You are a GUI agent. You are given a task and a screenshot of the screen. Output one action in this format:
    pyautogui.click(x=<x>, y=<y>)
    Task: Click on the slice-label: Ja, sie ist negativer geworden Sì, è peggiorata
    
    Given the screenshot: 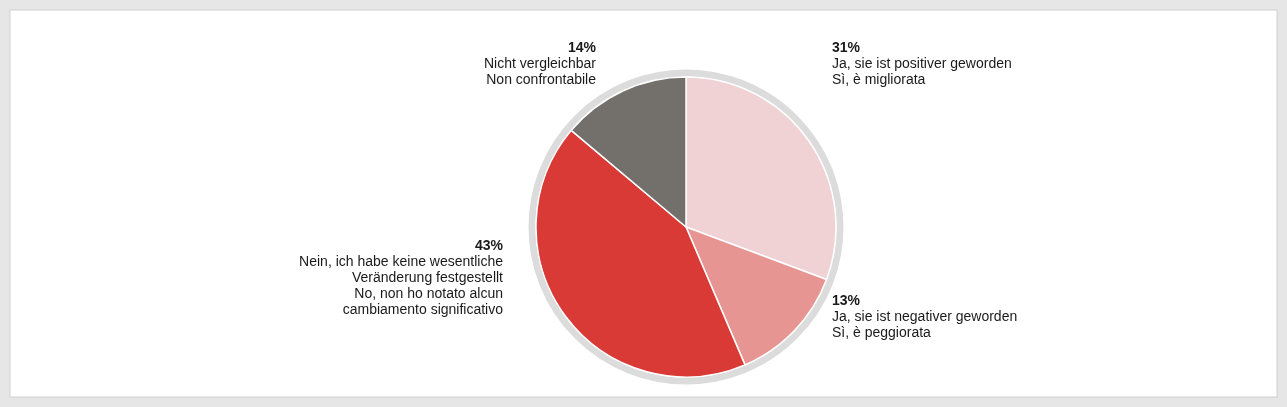 What is the action you would take?
    pyautogui.click(x=925, y=324)
    